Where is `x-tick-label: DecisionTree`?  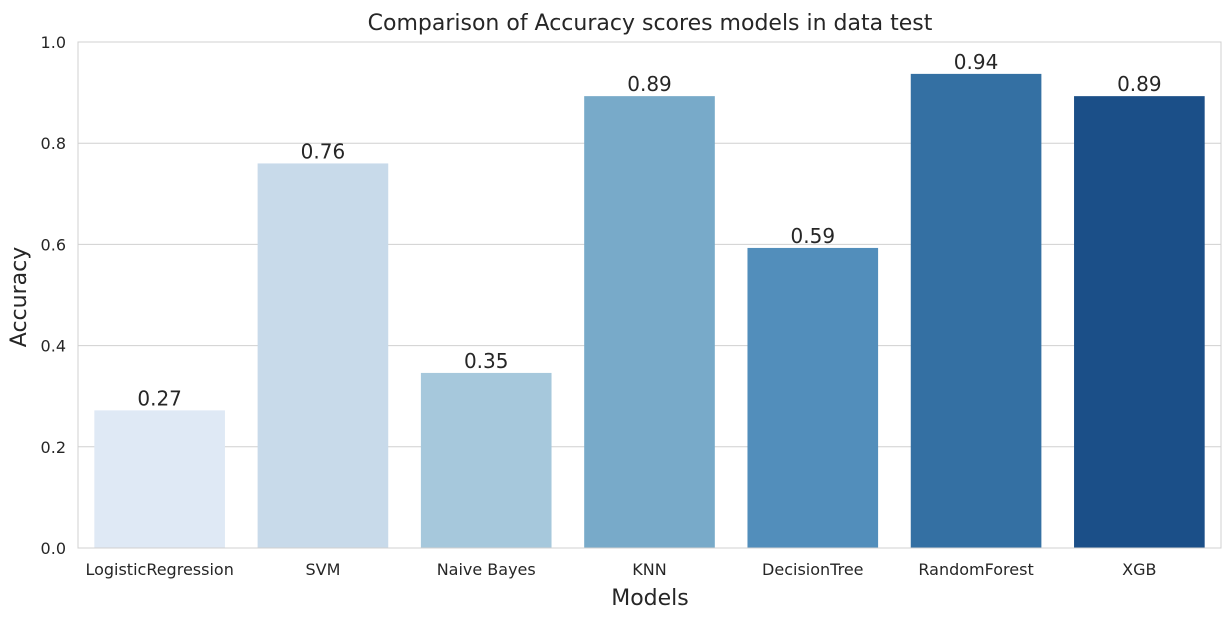
x-tick-label: DecisionTree is located at coordinates (812, 569).